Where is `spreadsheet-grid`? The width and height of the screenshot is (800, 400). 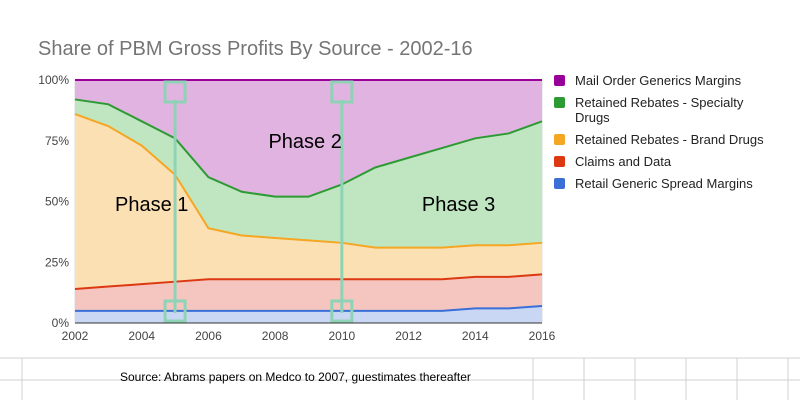
spreadsheet-grid is located at coordinates (400, 378).